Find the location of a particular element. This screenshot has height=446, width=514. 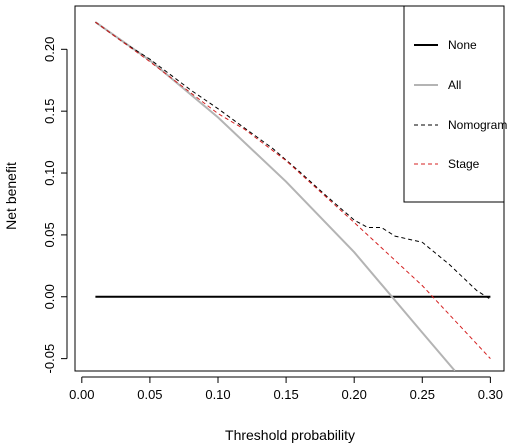

x-tick-label: 0.05 is located at coordinates (149, 394).